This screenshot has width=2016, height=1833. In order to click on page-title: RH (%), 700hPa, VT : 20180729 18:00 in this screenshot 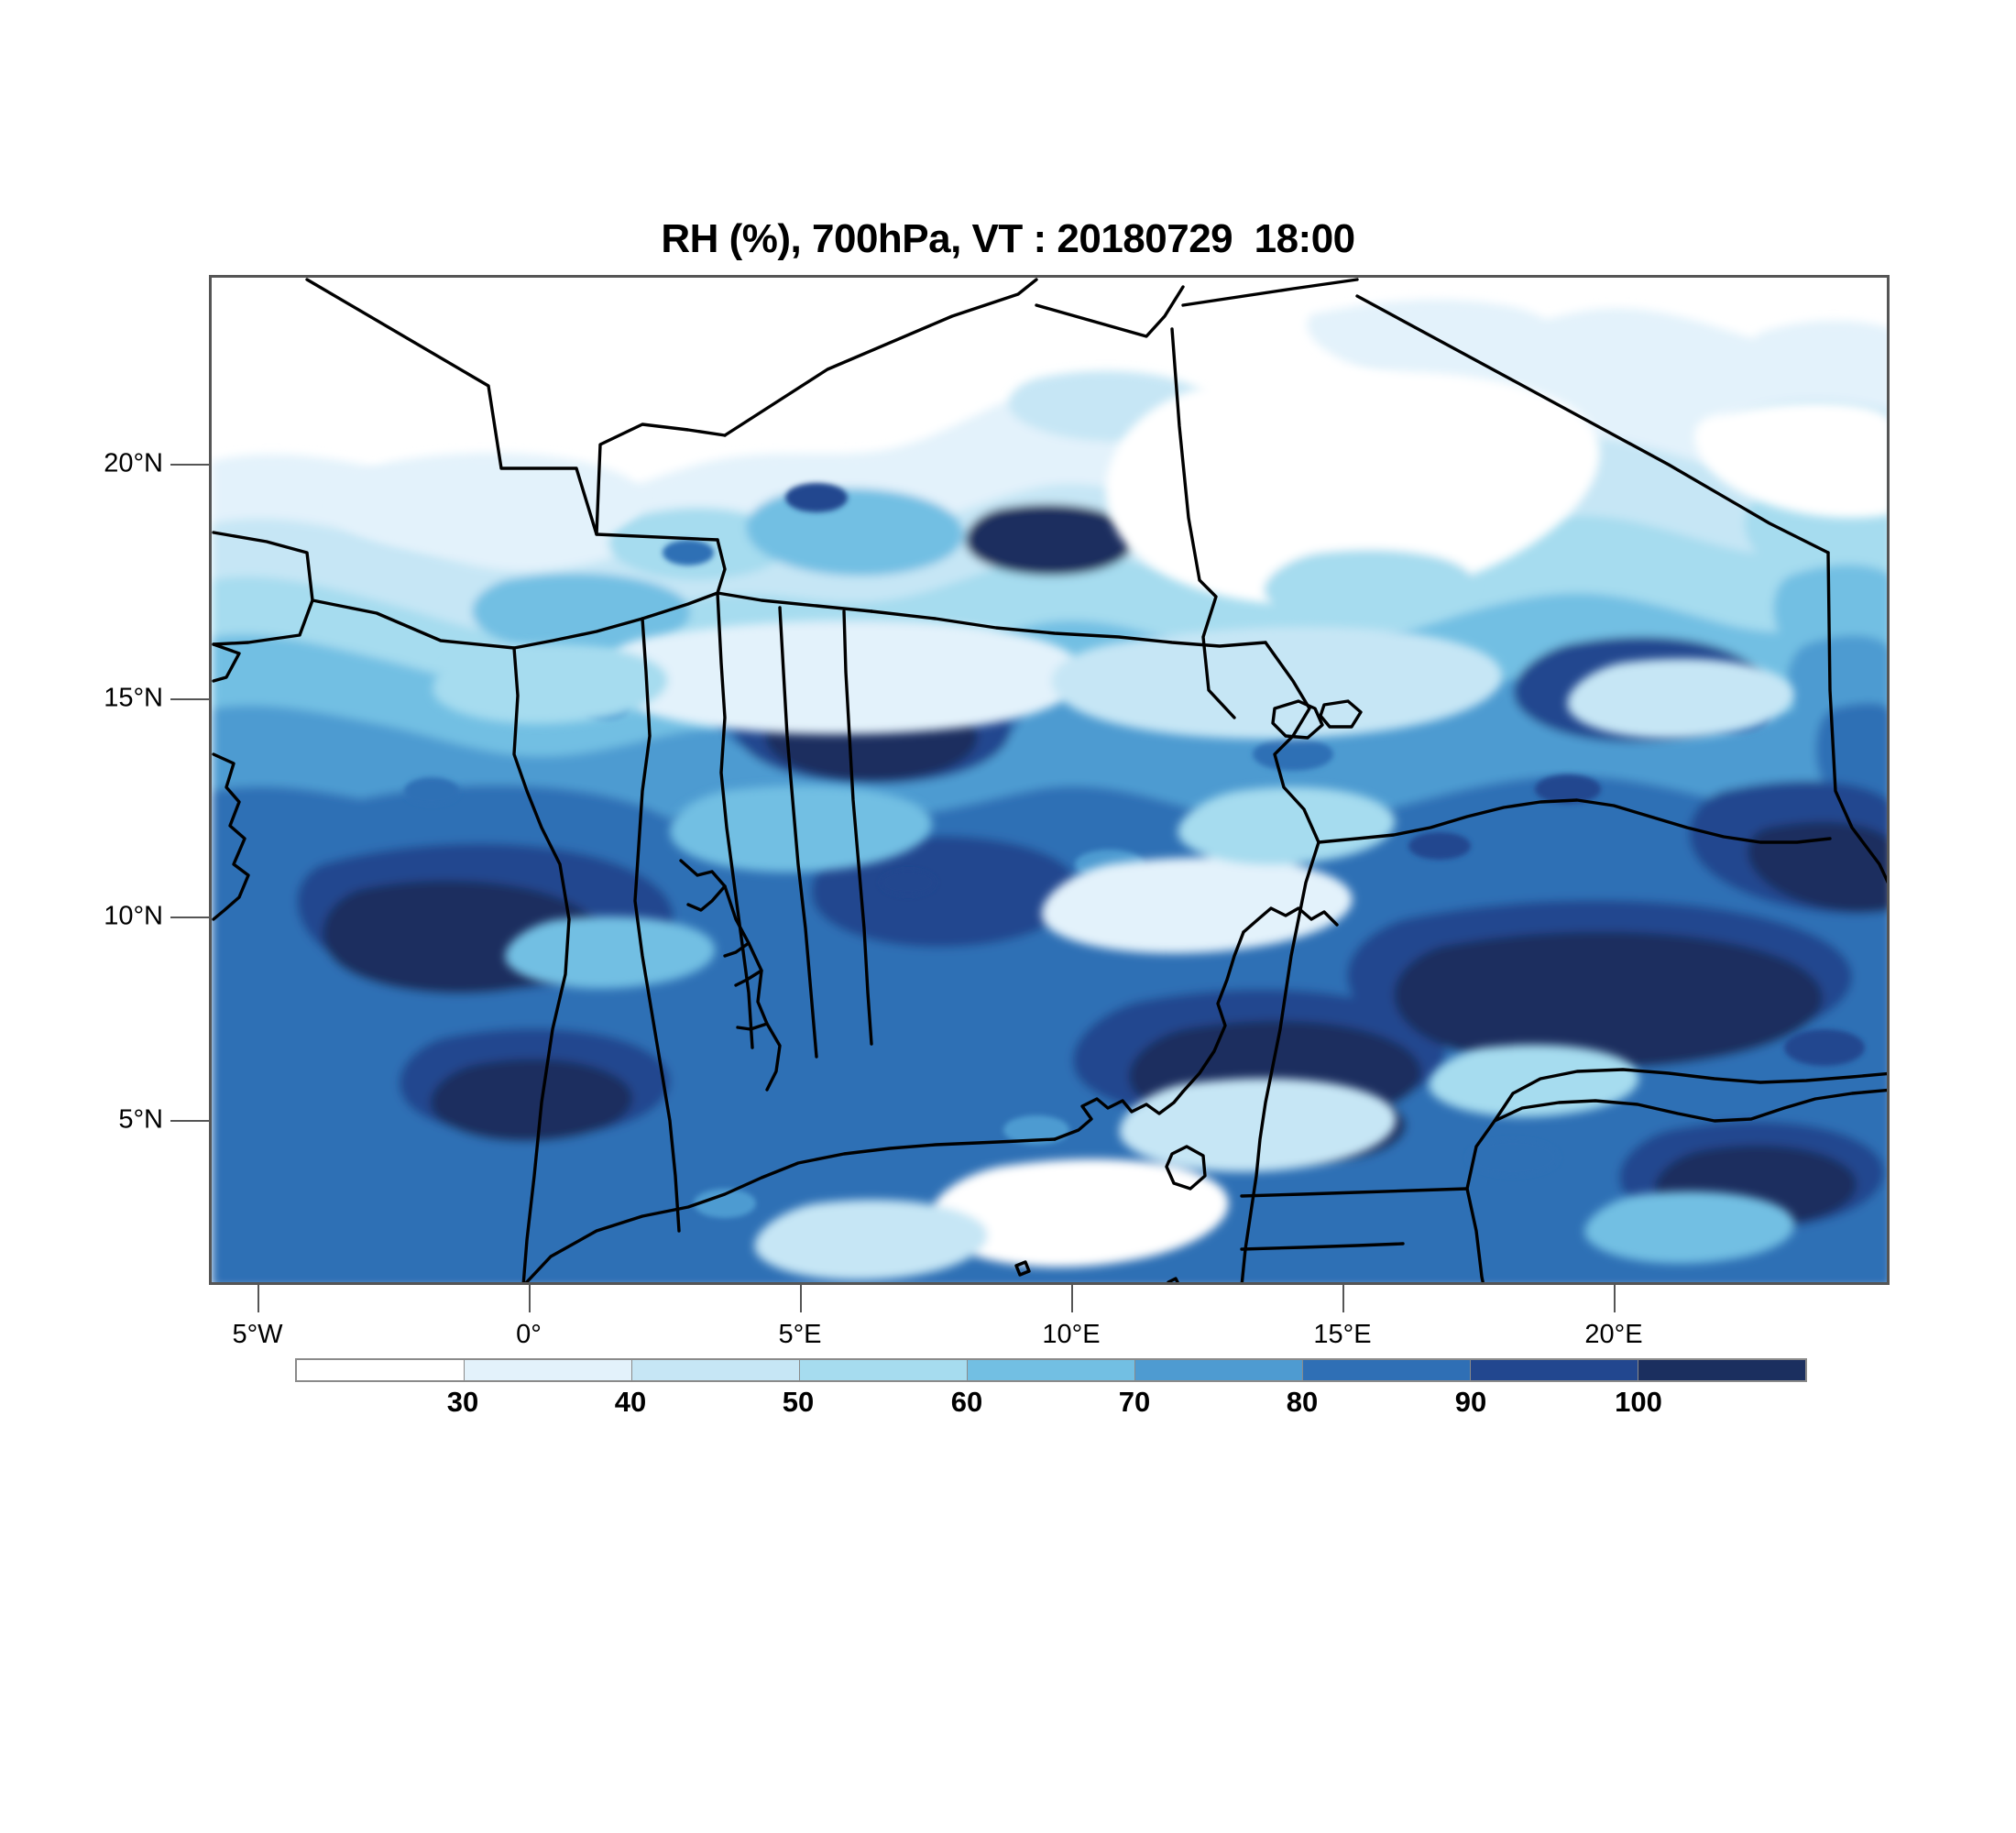, I will do `click(1008, 238)`.